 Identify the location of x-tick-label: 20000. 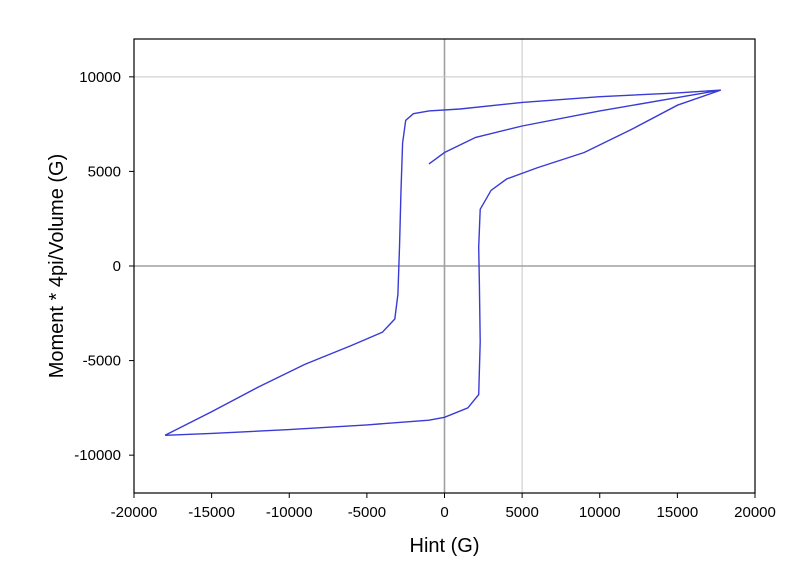
(755, 512).